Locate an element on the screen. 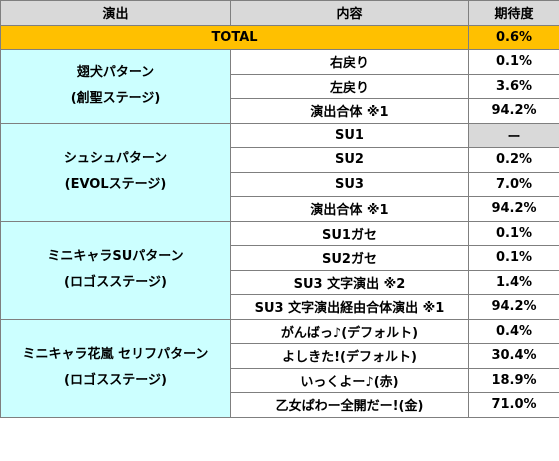  content-cell: SU2ガセ is located at coordinates (349, 258).